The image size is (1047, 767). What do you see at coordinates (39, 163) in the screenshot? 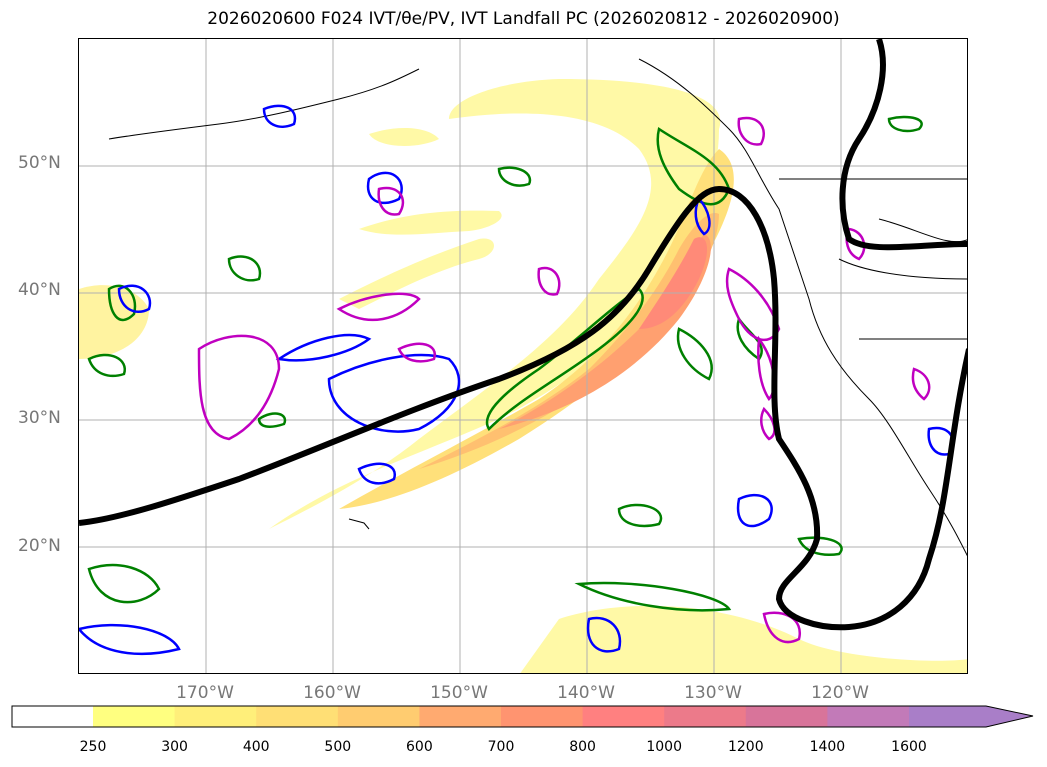
I see `lat-label-50n: 50°N` at bounding box center [39, 163].